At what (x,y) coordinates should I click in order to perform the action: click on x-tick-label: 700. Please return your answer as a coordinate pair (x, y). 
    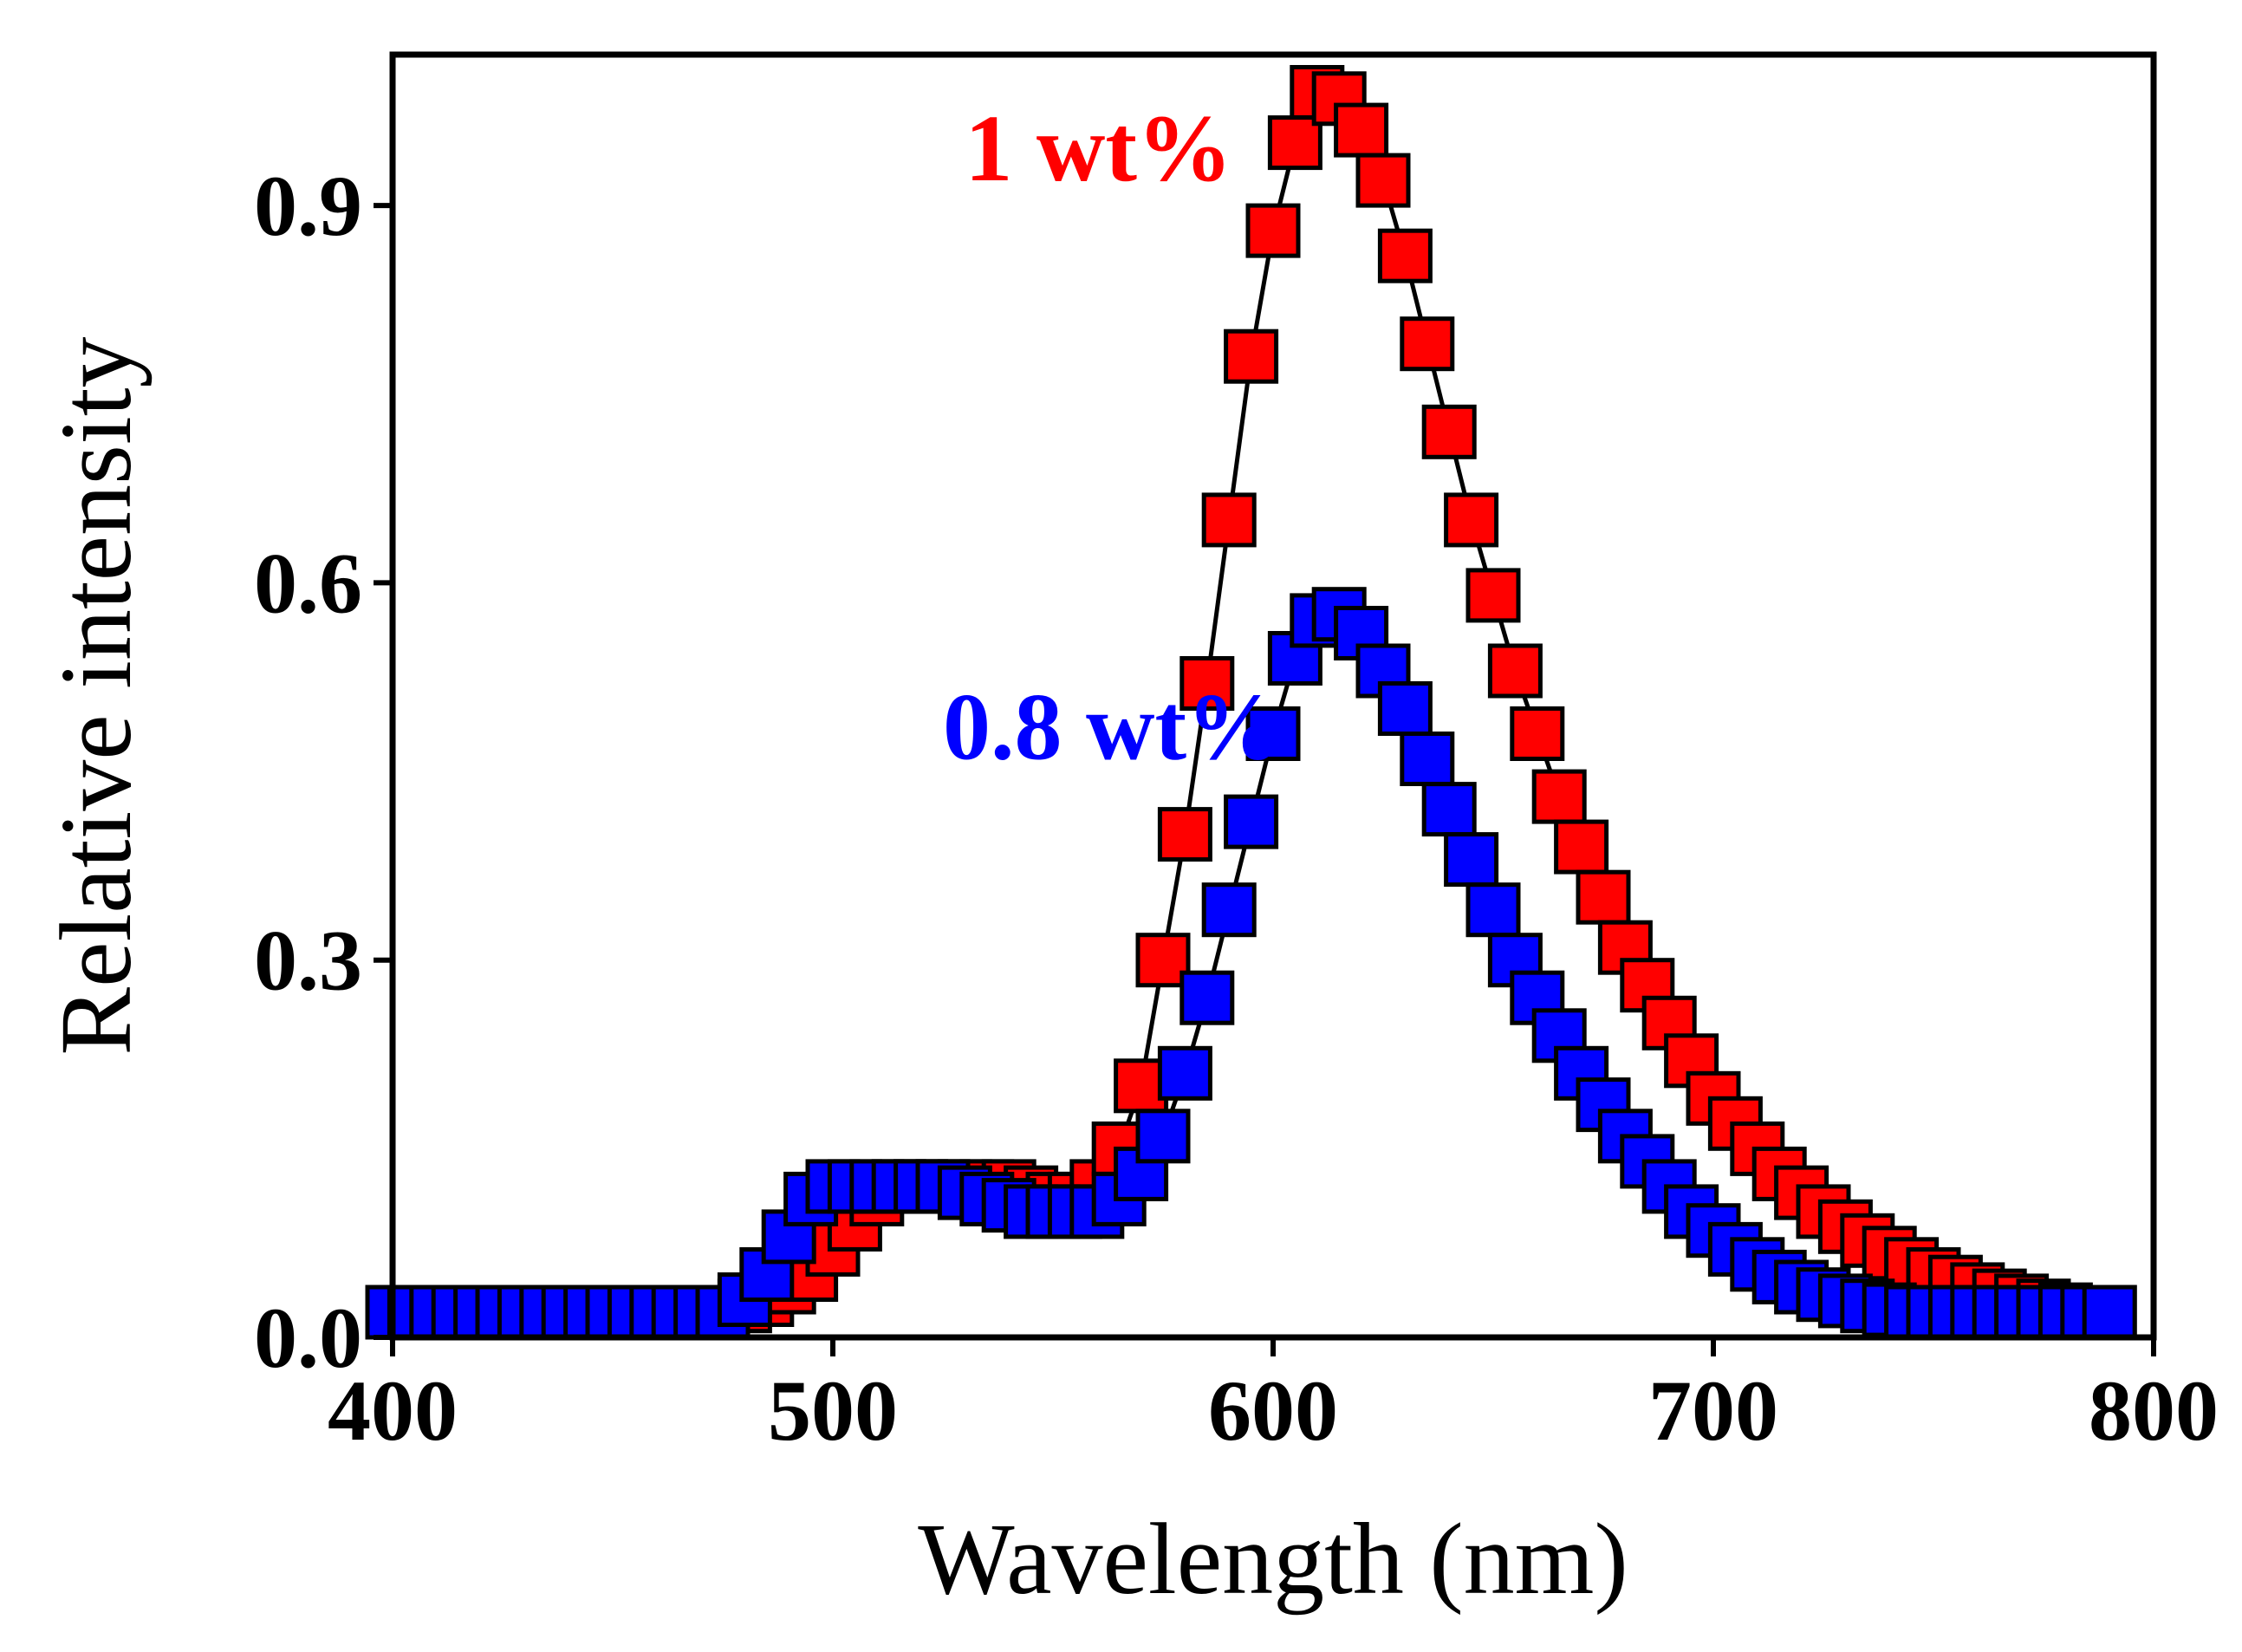
    Looking at the image, I should click on (1713, 1411).